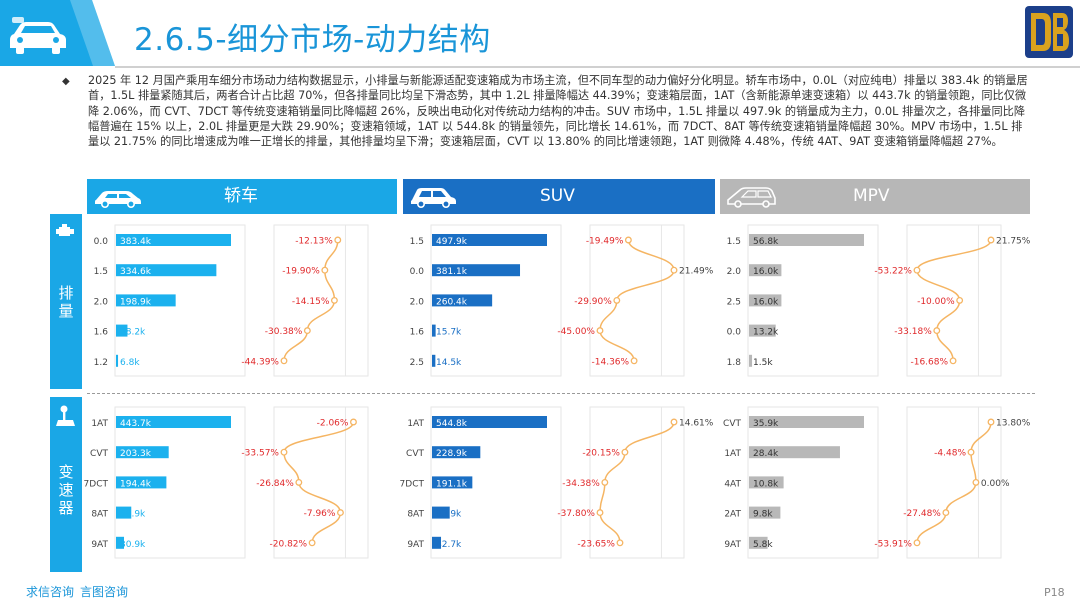  Describe the element at coordinates (751, 197) in the screenshot. I see `mpv-icon` at that location.